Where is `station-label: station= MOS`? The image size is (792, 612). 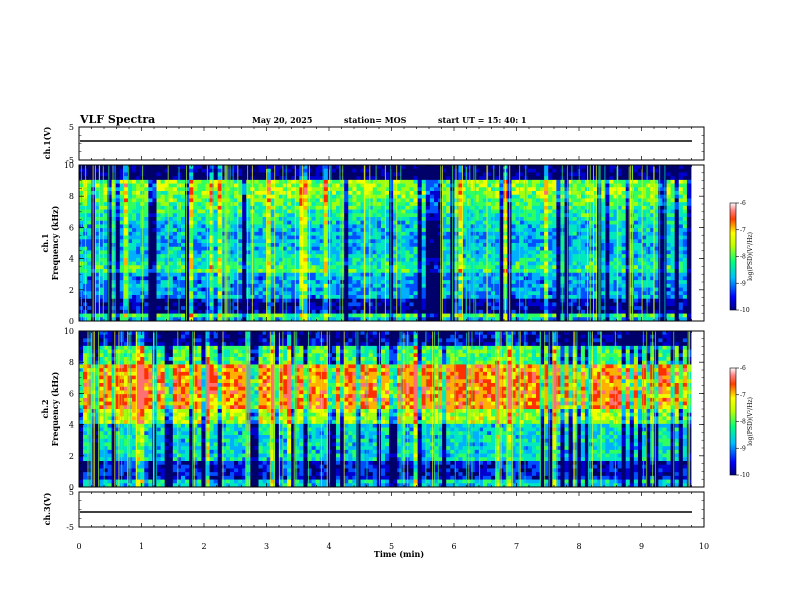 station-label: station= MOS is located at coordinates (375, 120).